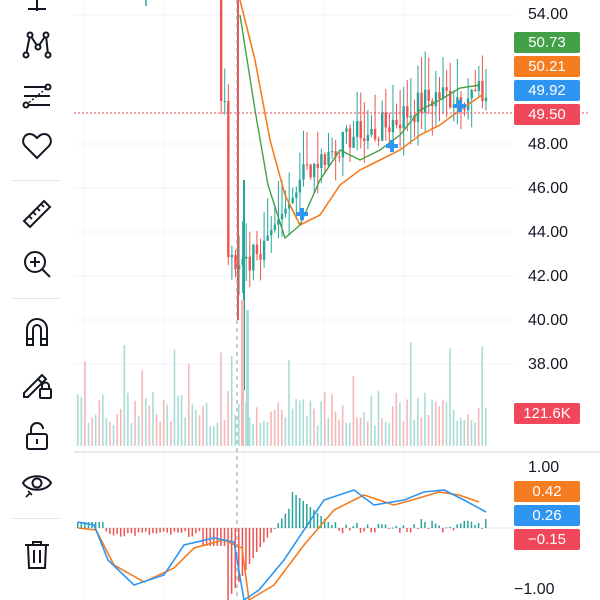 The height and width of the screenshot is (600, 600). What do you see at coordinates (548, 364) in the screenshot?
I see `price-tick: 38.00` at bounding box center [548, 364].